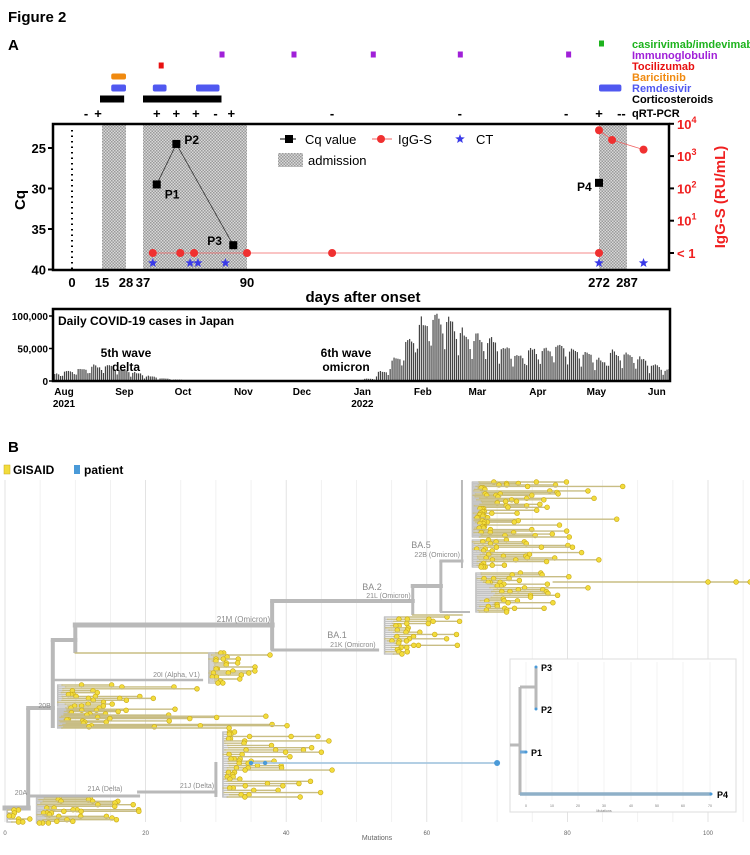  What do you see at coordinates (672, 100) in the screenshot?
I see `treatment-label: Corticosteroids` at bounding box center [672, 100].